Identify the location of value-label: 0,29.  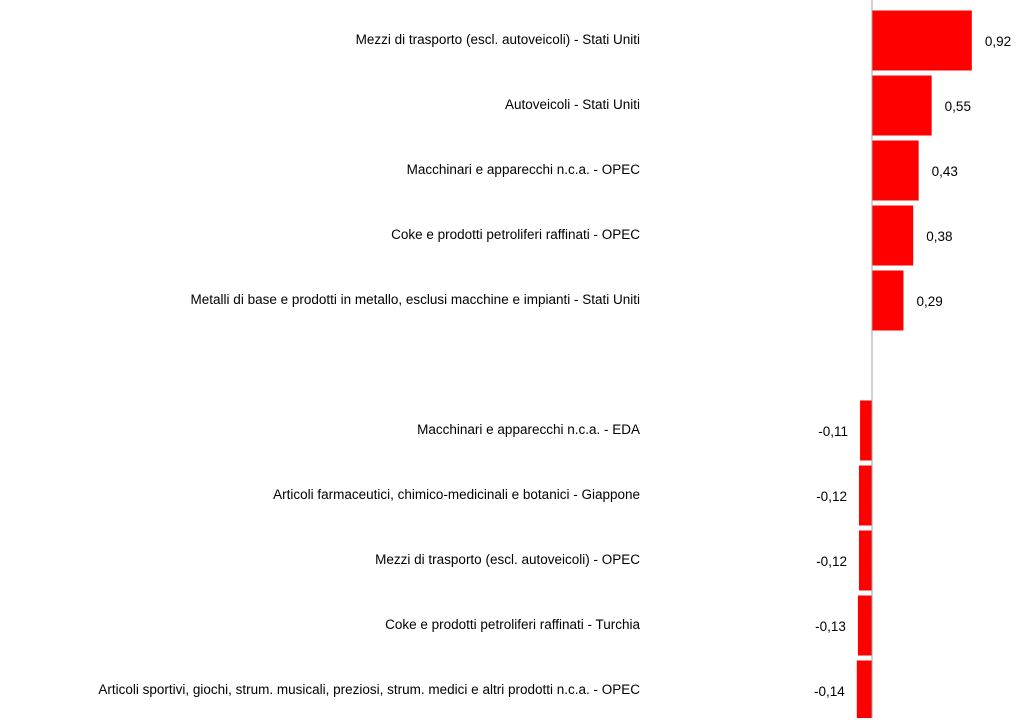
(929, 301).